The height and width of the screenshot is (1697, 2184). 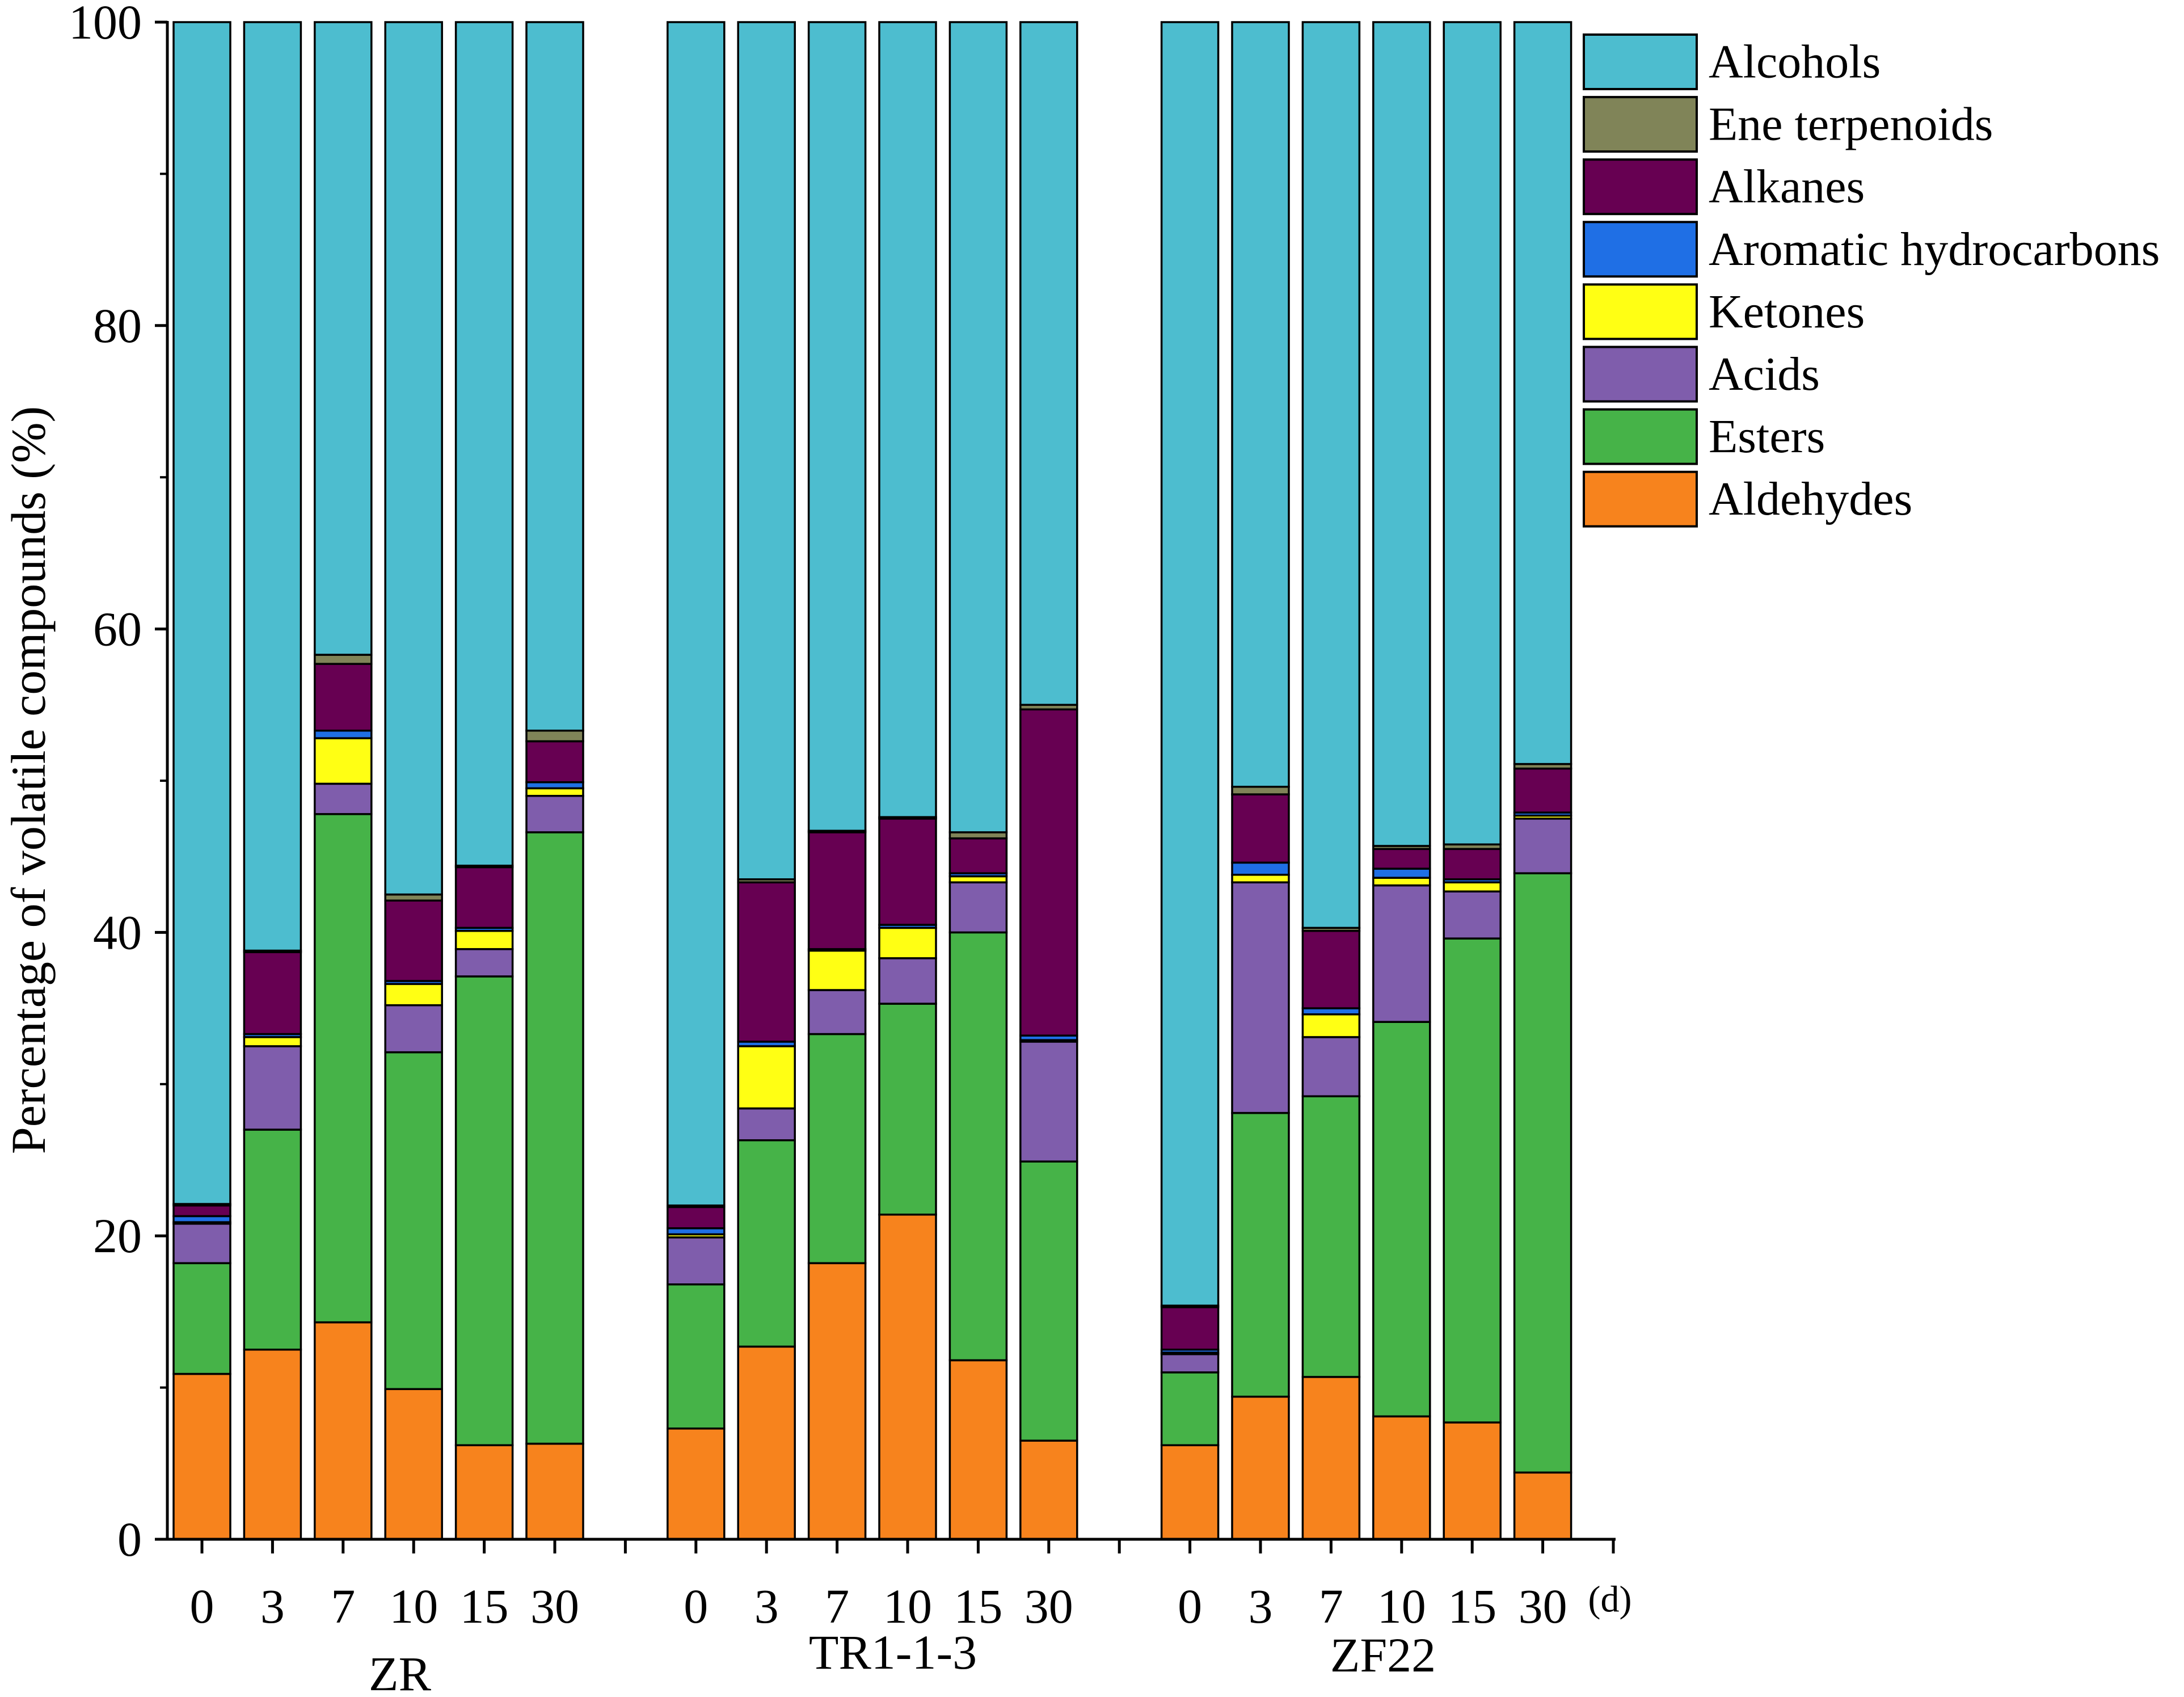 I want to click on y-tick-label: 80, so click(x=117, y=325).